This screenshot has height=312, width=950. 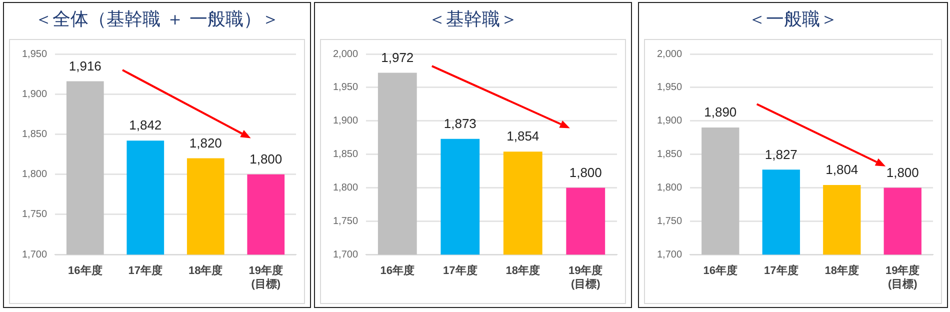 I want to click on chart-title: ＜基幹職＞, so click(x=473, y=20).